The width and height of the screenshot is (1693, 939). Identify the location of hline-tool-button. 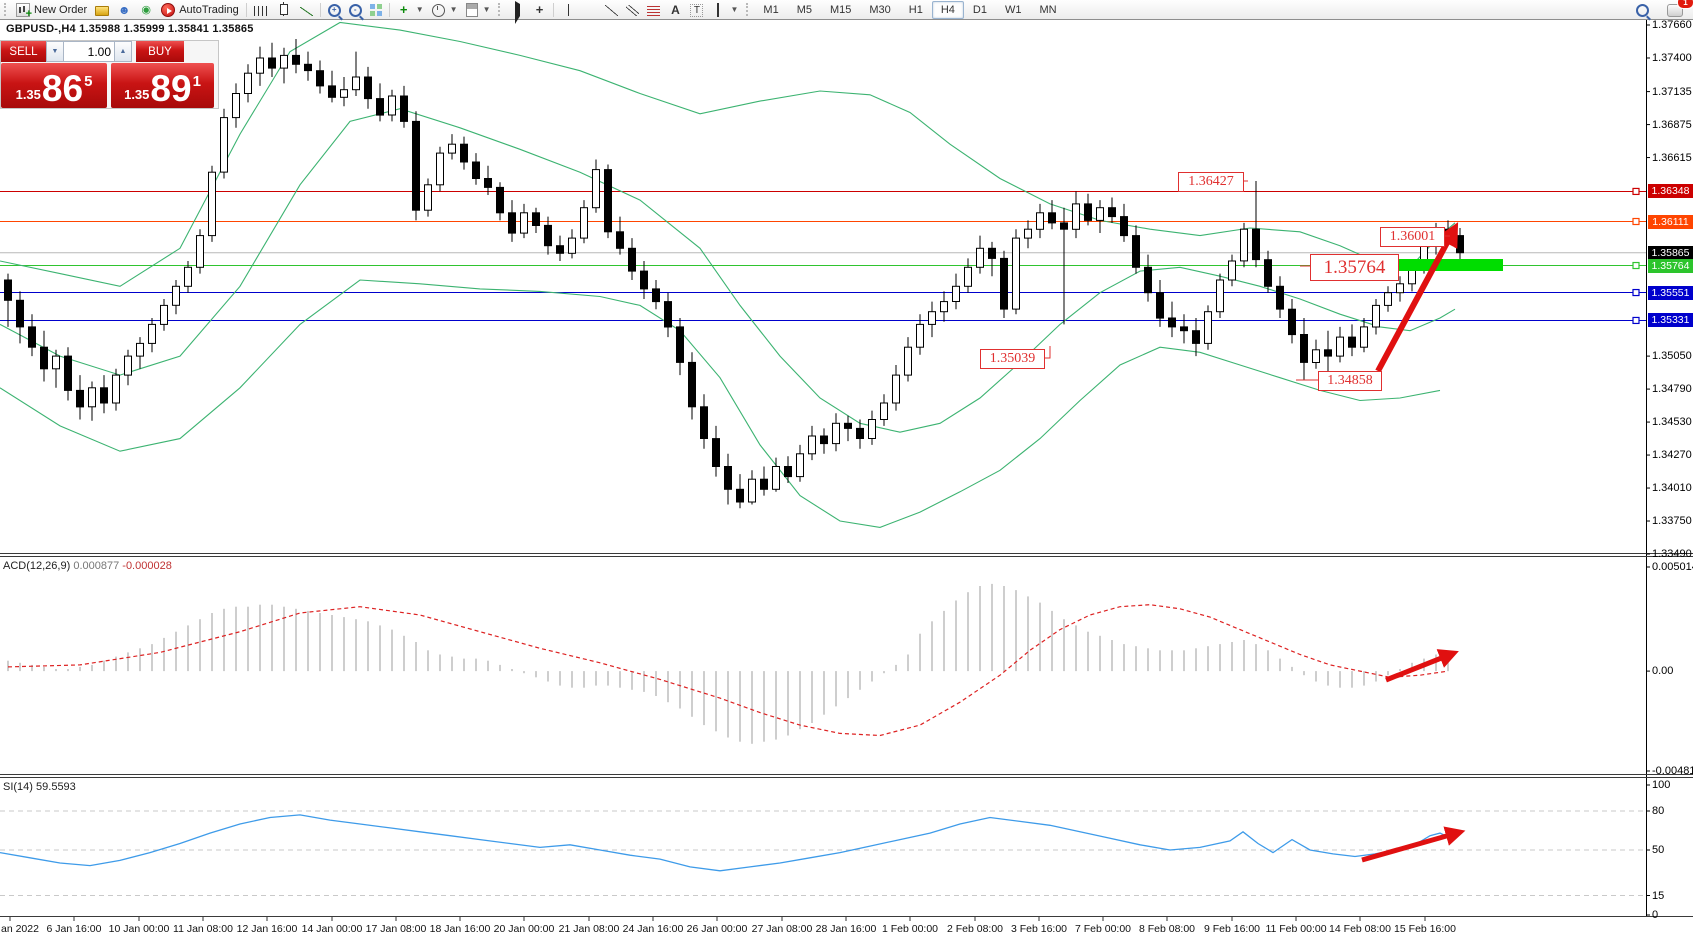
(590, 9).